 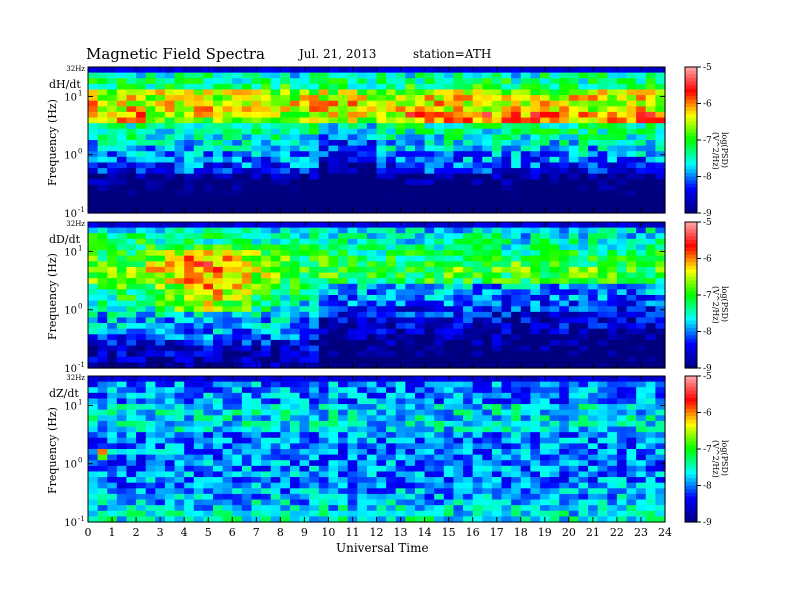 What do you see at coordinates (280, 532) in the screenshot?
I see `x-tick-label: 8` at bounding box center [280, 532].